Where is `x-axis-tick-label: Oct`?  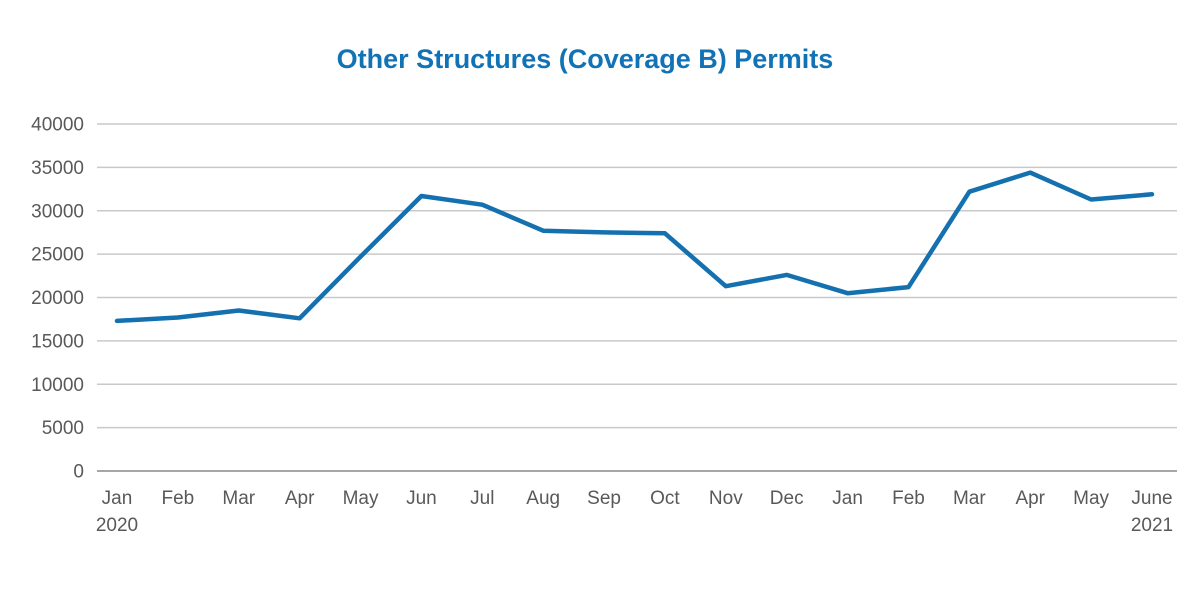 x-axis-tick-label: Oct is located at coordinates (665, 498).